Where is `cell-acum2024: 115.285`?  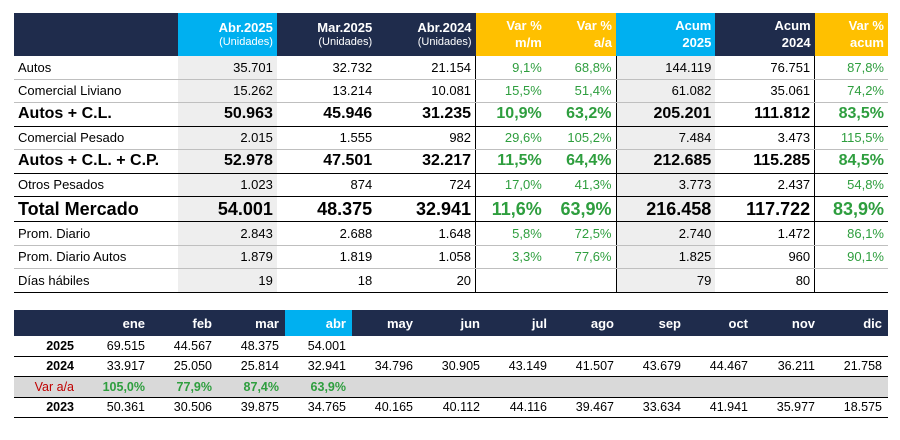
cell-acum2024: 115.285 is located at coordinates (765, 161).